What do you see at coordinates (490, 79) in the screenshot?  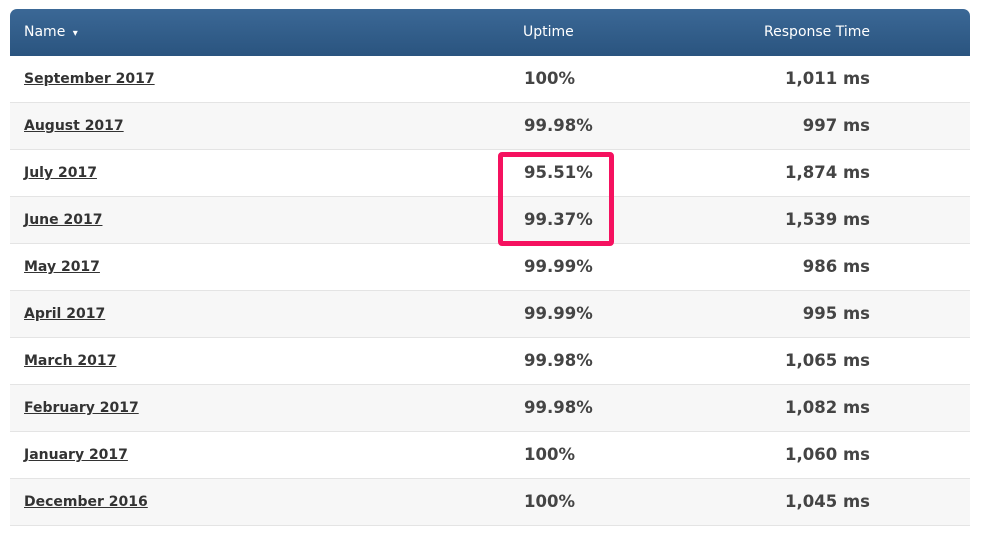 I see `table-row: September 2017 100% 1,011 ms` at bounding box center [490, 79].